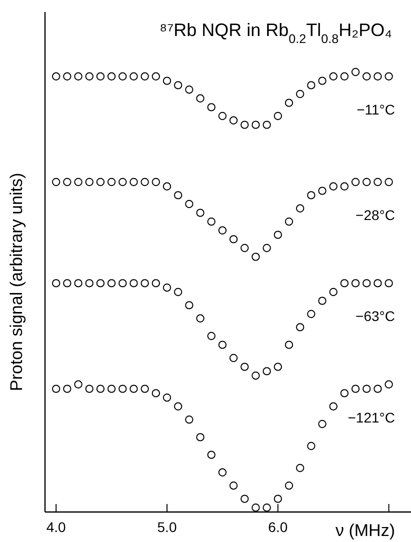  What do you see at coordinates (375, 316) in the screenshot?
I see `series-label: −63°C` at bounding box center [375, 316].